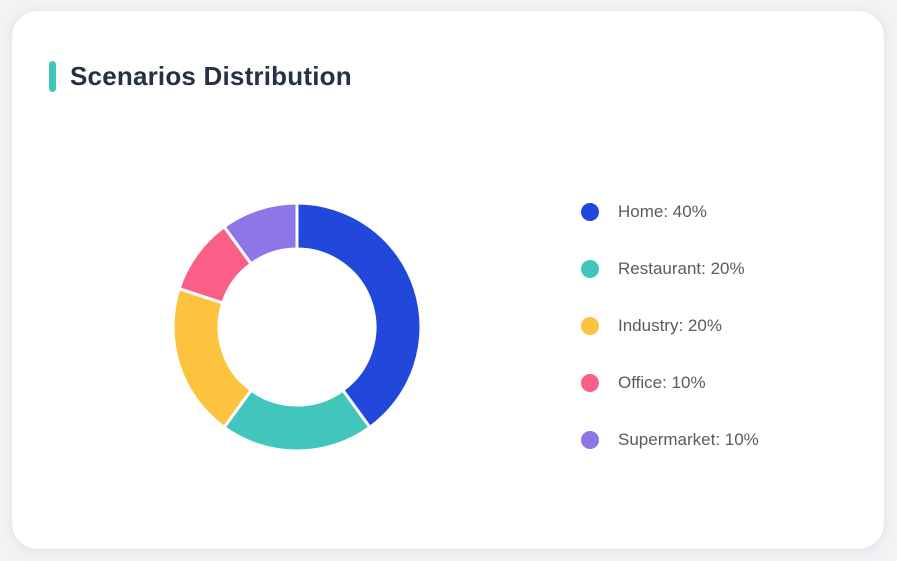  Describe the element at coordinates (211, 76) in the screenshot. I see `card-title: Scenarios Distribution` at that location.